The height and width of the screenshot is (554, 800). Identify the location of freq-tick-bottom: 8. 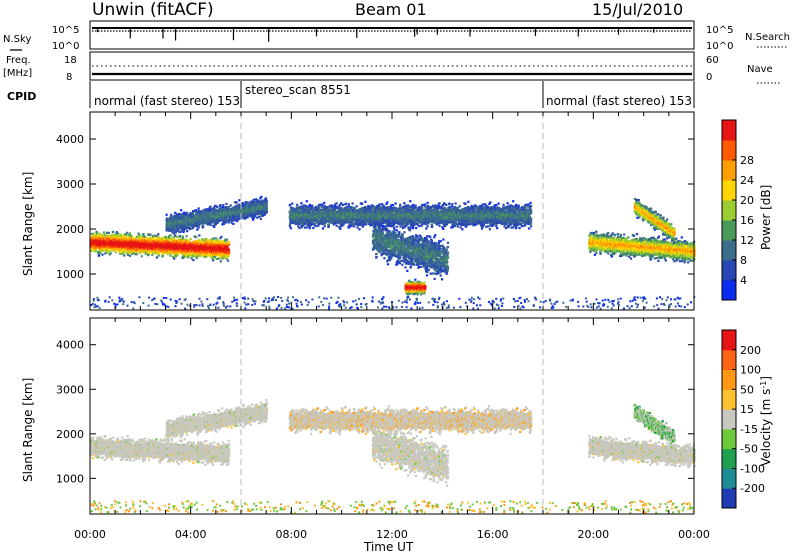
(69, 77).